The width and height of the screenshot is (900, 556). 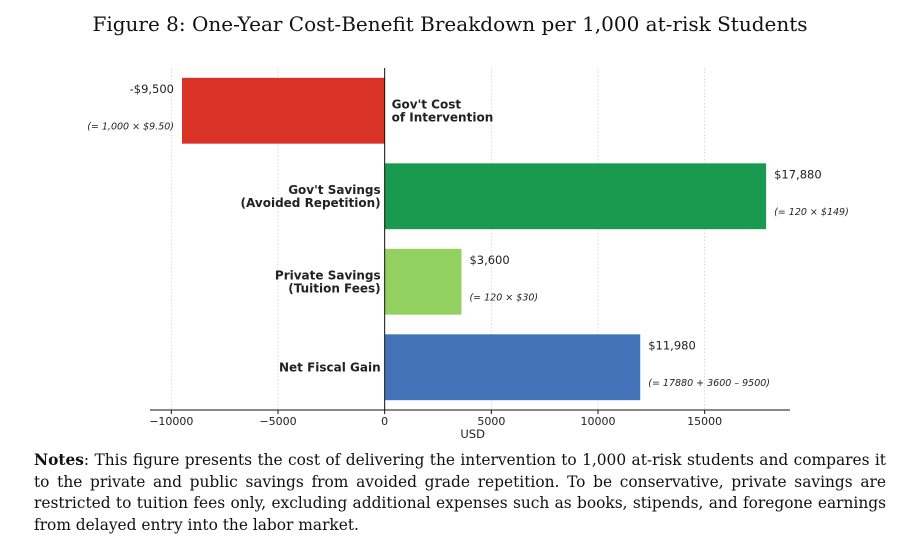 I want to click on x-tick-label-2: 0, so click(x=384, y=421).